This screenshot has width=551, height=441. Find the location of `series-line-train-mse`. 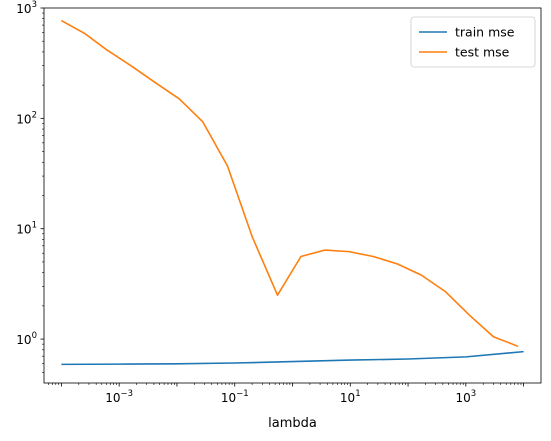

series-line-train-mse is located at coordinates (292, 358).